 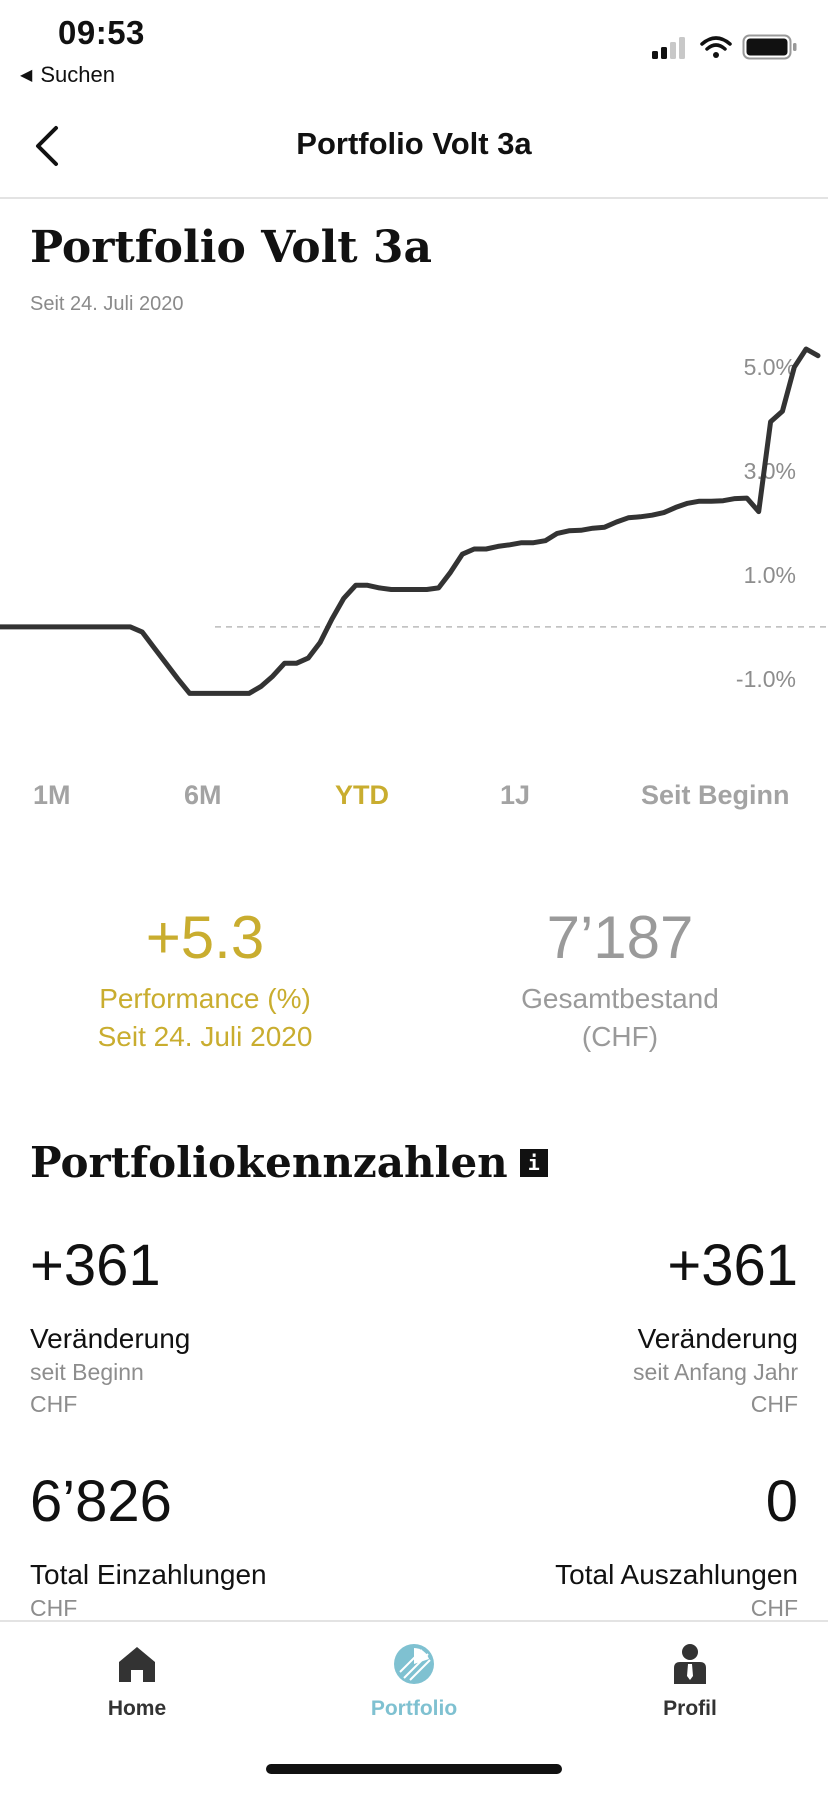 What do you see at coordinates (203, 795) in the screenshot?
I see `tab-6m: 6M` at bounding box center [203, 795].